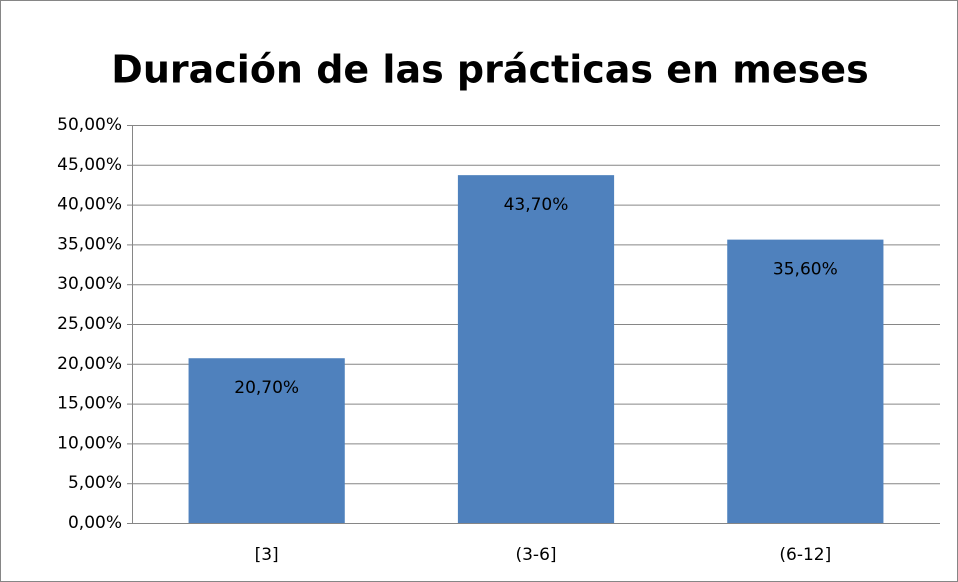  Describe the element at coordinates (89, 205) in the screenshot. I see `y-tick-label: 40,00%` at that location.